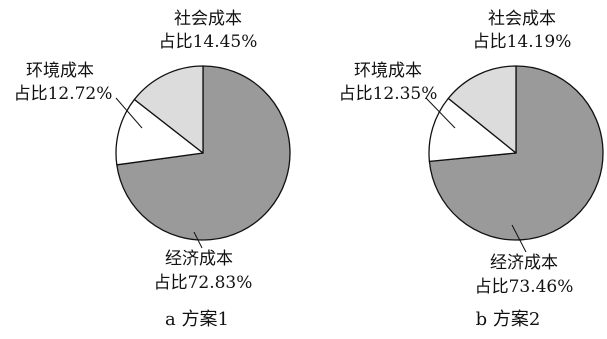 This screenshot has height=339, width=607. I want to click on slice-label-2-env-name: 环境成本, so click(388, 71).